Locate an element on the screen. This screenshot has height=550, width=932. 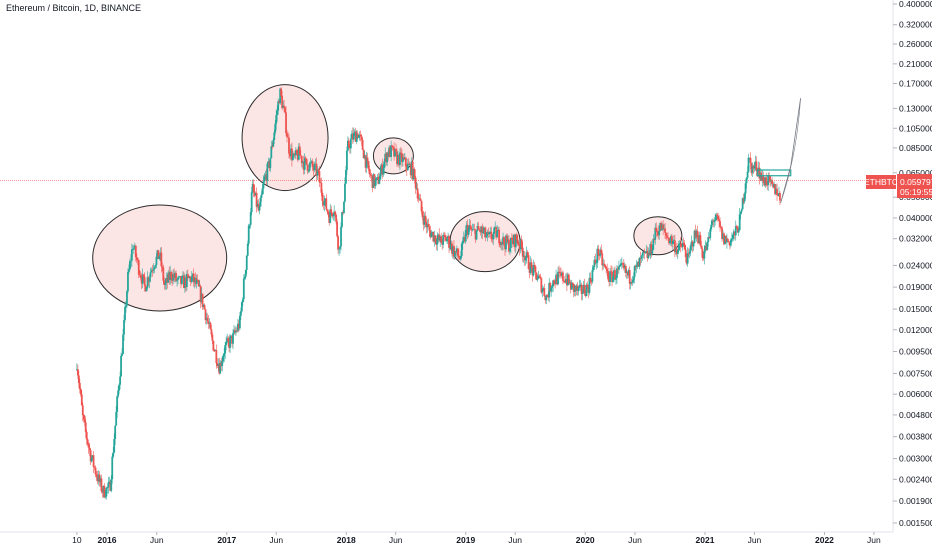
price-tick-label: 0.210000 is located at coordinates (915, 64).